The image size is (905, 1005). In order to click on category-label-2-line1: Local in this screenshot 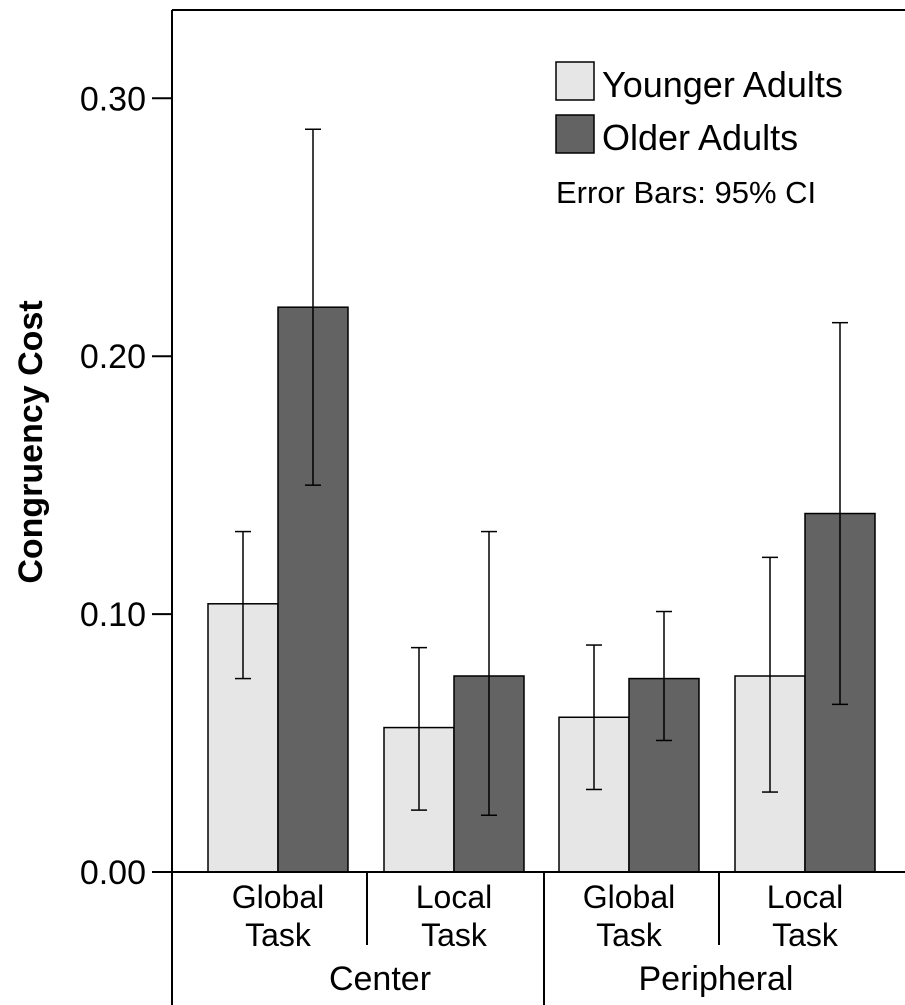, I will do `click(454, 897)`.